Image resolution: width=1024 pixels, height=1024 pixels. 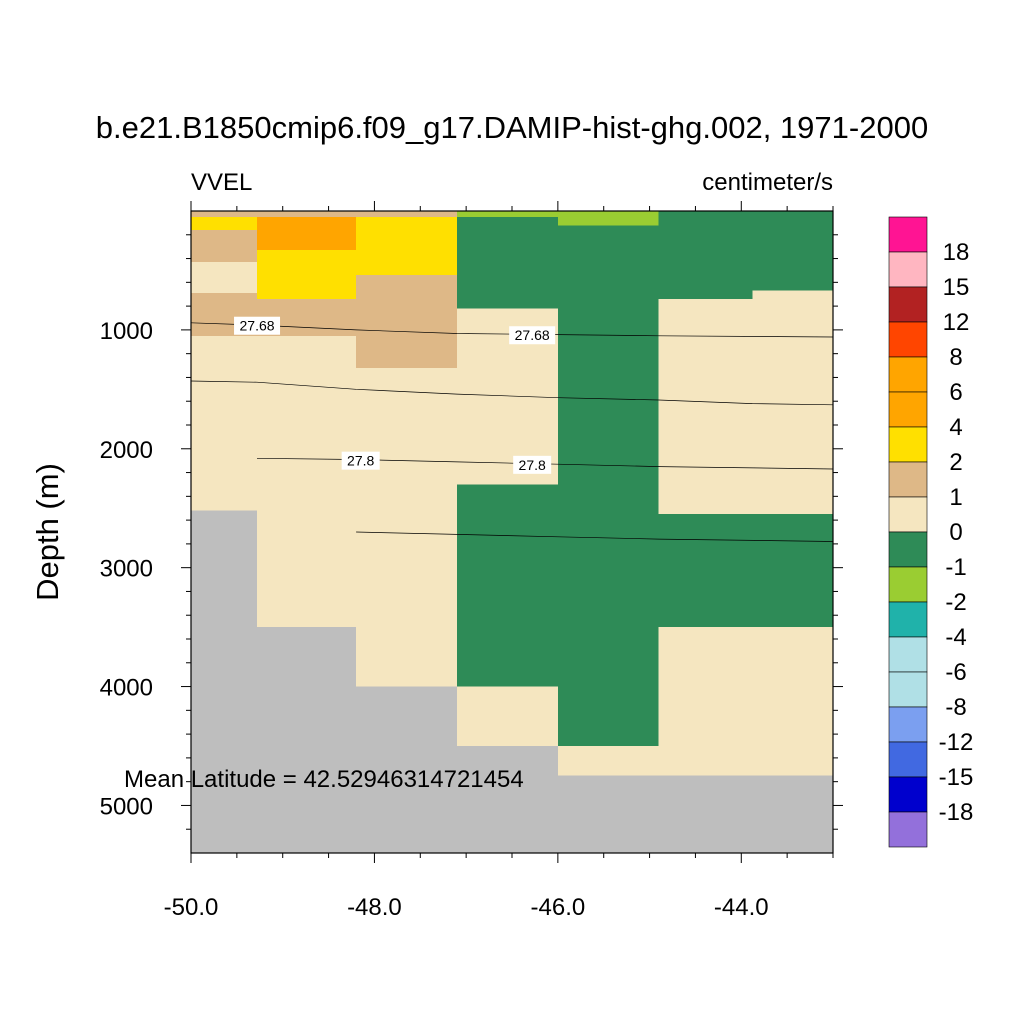 I want to click on legend-label: -4, so click(x=955, y=637).